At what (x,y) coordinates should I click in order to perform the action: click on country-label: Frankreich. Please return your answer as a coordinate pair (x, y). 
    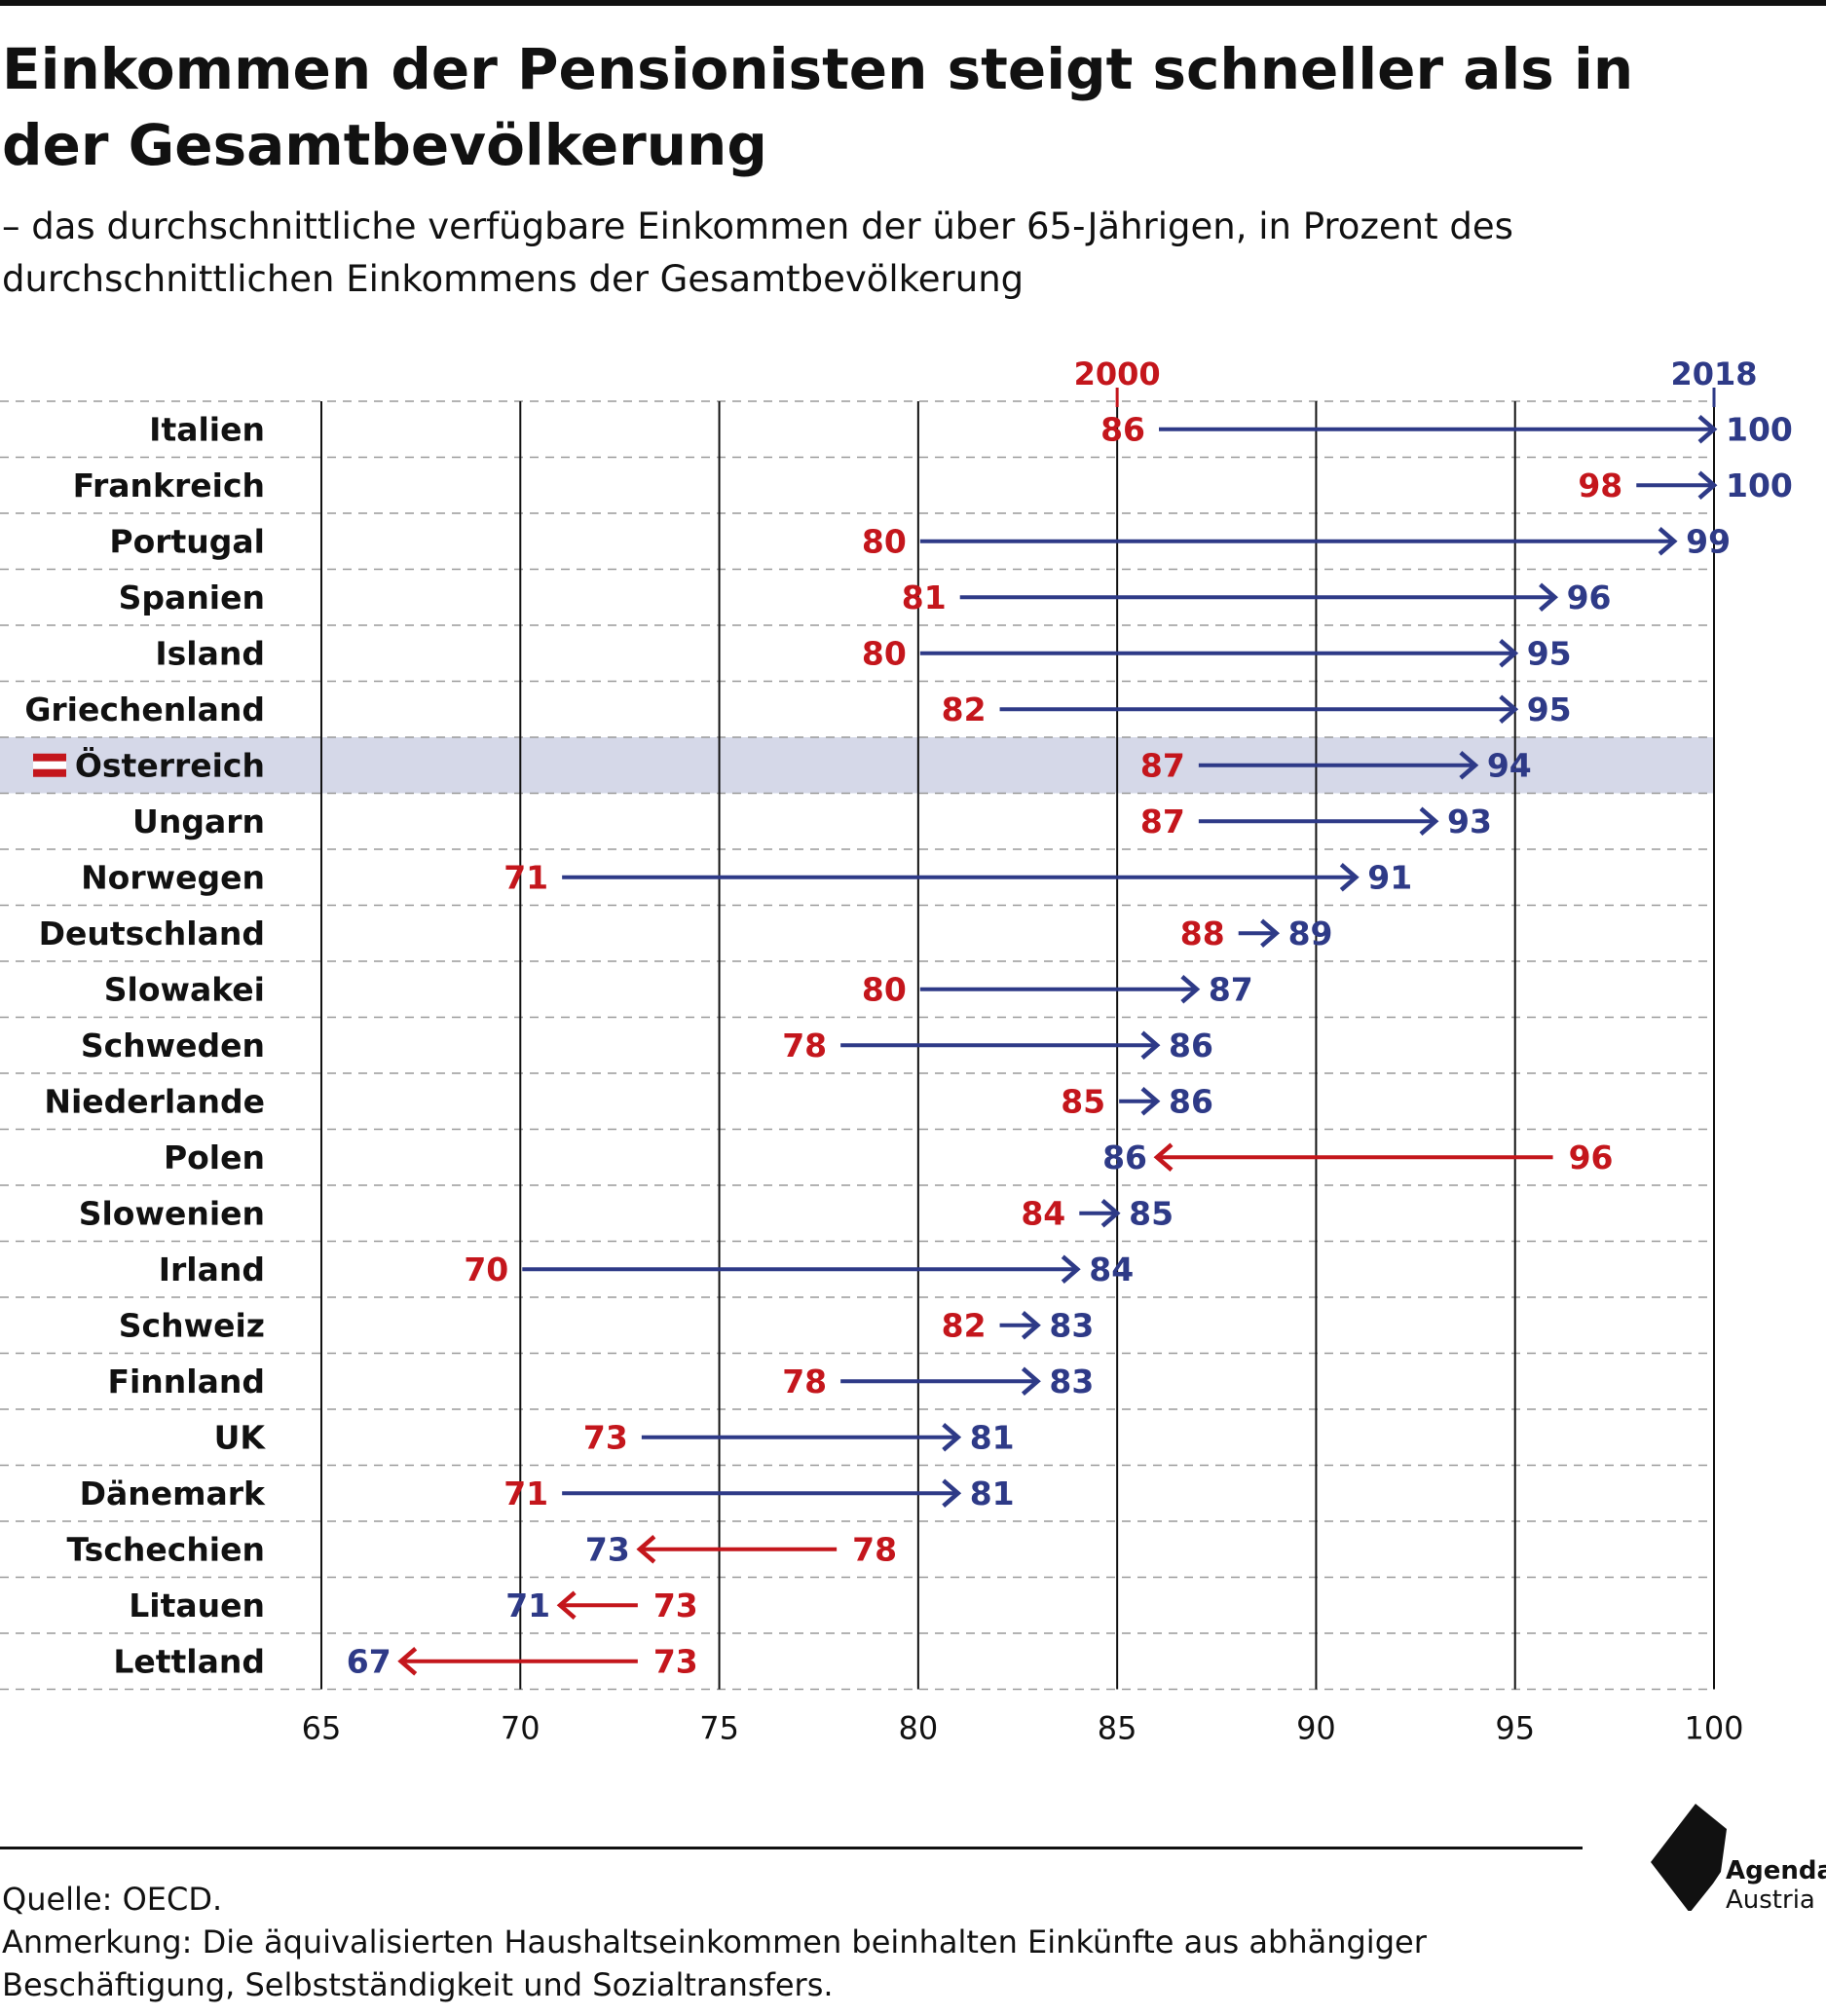
    Looking at the image, I should click on (169, 485).